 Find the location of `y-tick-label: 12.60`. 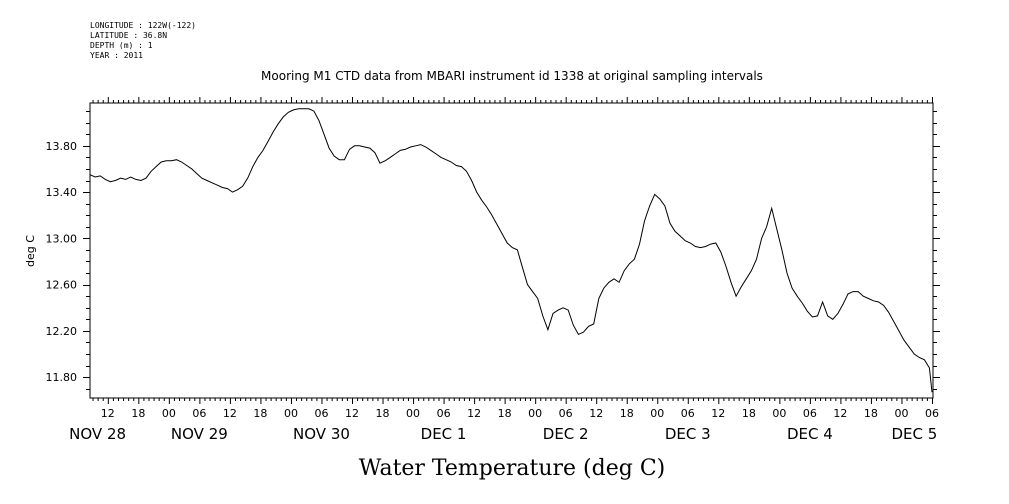

y-tick-label: 12.60 is located at coordinates (62, 285).